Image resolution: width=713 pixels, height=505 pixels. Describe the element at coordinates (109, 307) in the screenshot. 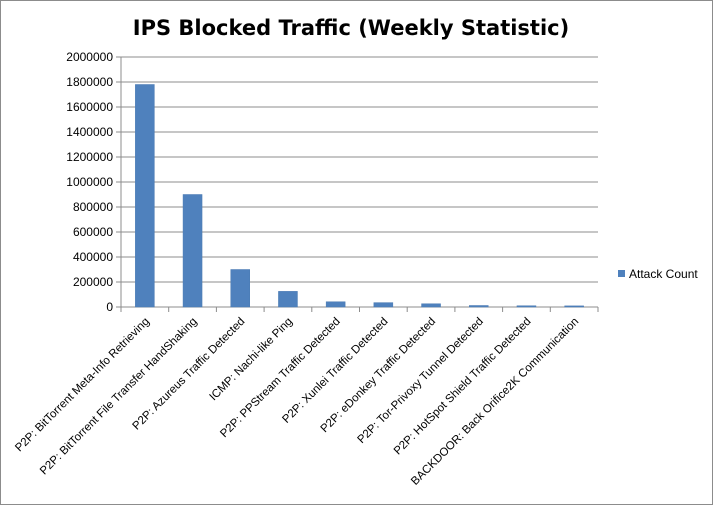

I see `y-tick-label: 0` at that location.